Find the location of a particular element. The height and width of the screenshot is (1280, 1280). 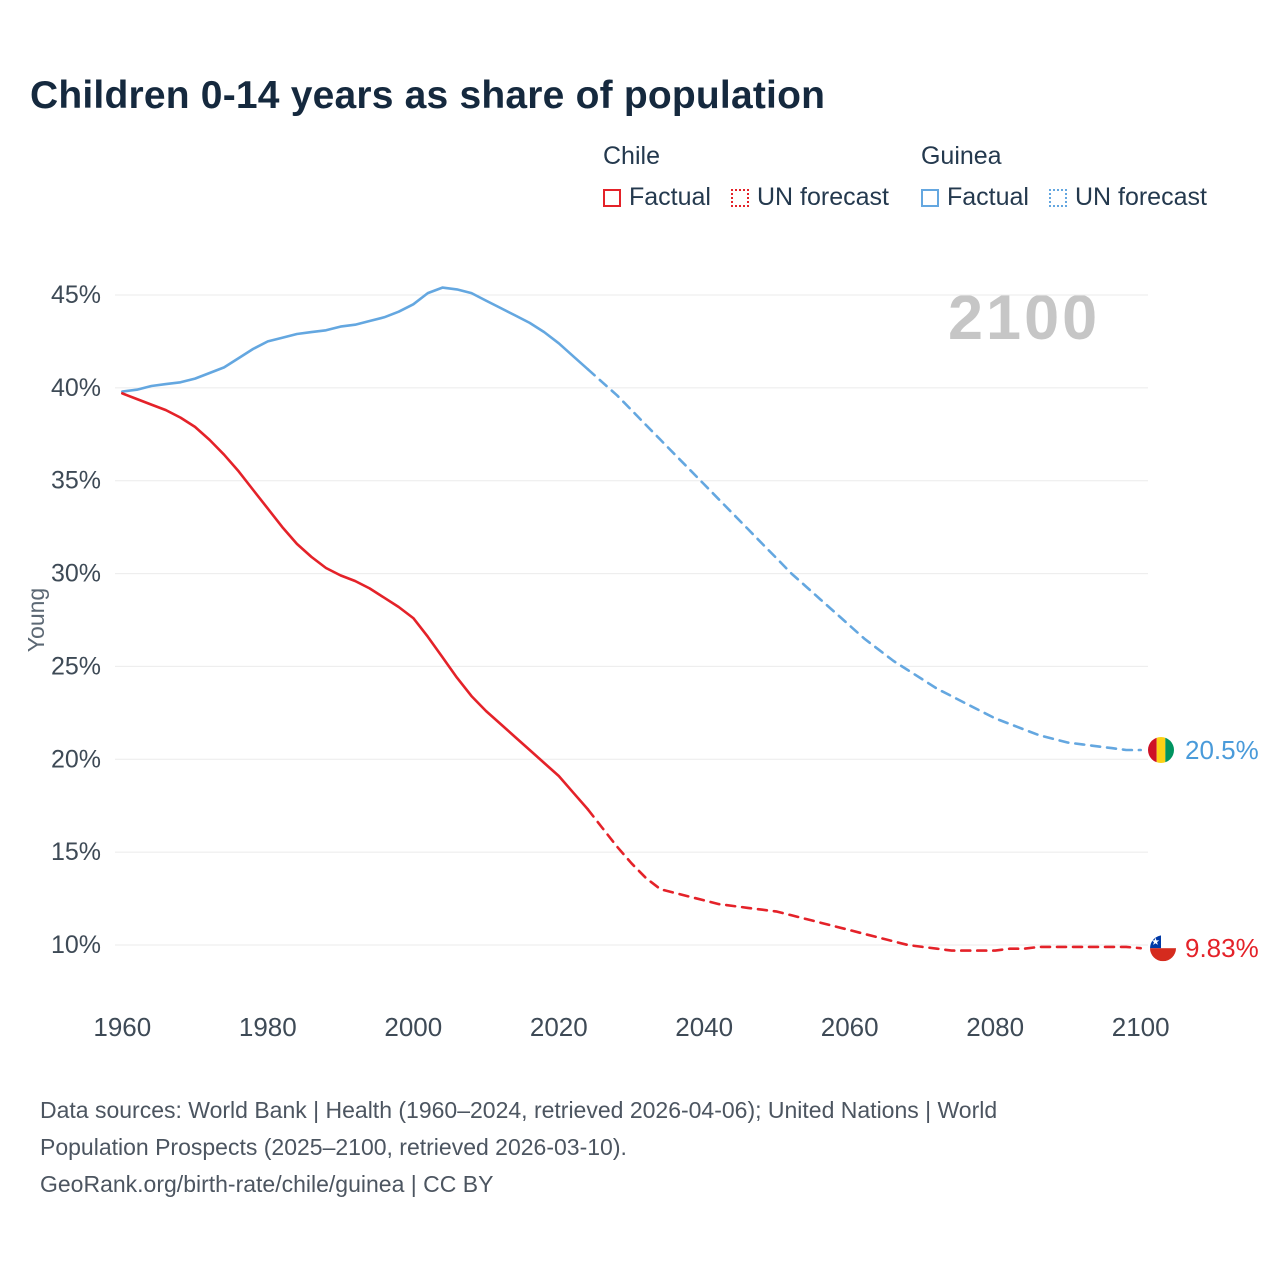

legend-item-chile-factual: Factual is located at coordinates (657, 197).